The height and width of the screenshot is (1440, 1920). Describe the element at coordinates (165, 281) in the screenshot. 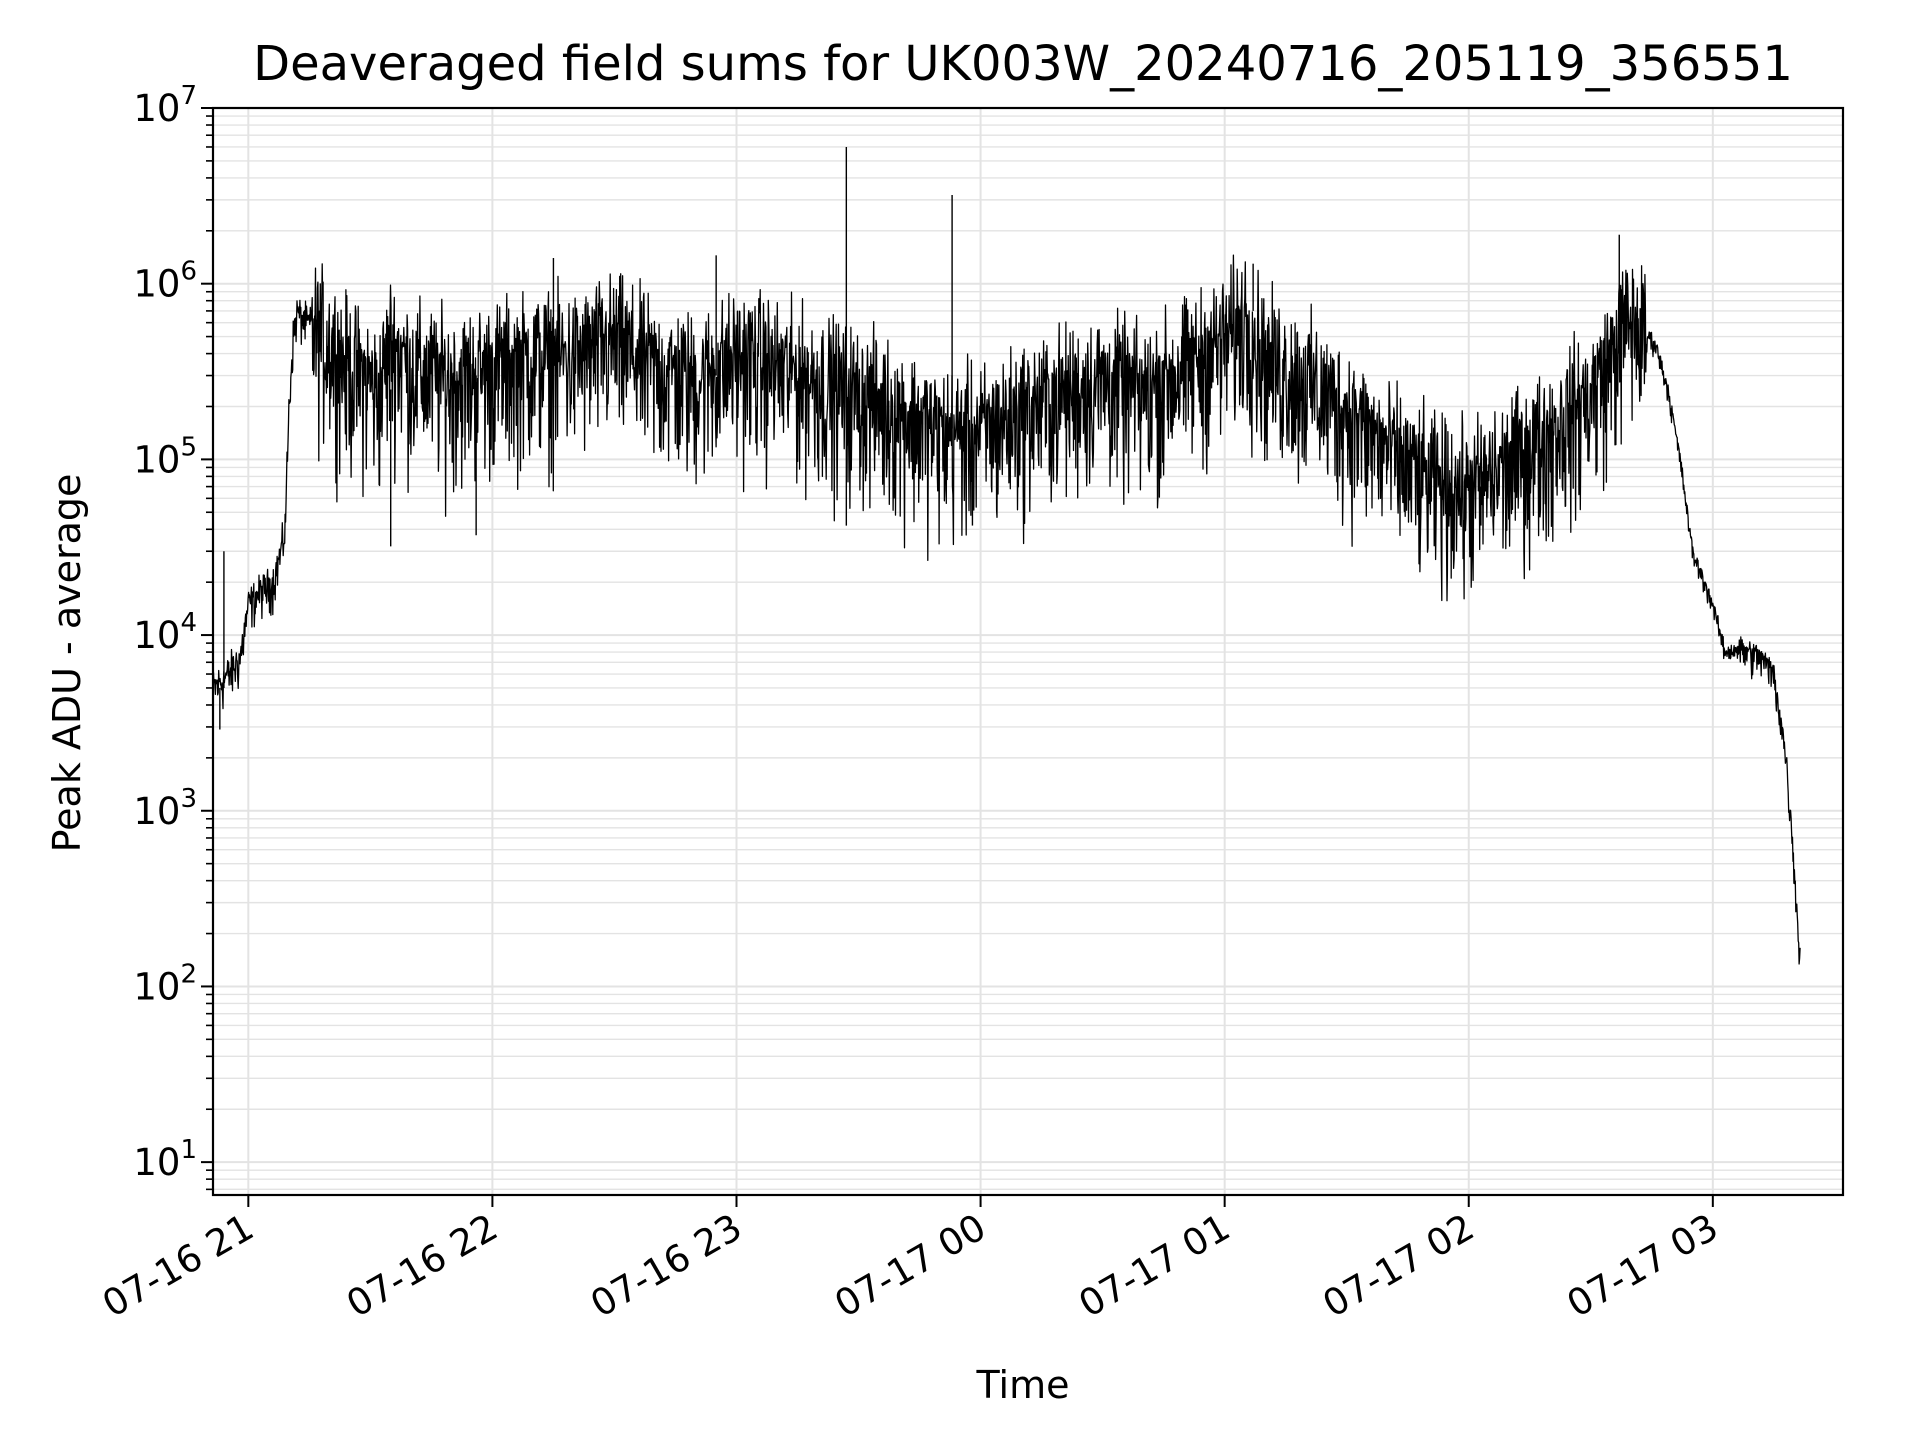

I see `y-tick-label: 10⁶` at that location.